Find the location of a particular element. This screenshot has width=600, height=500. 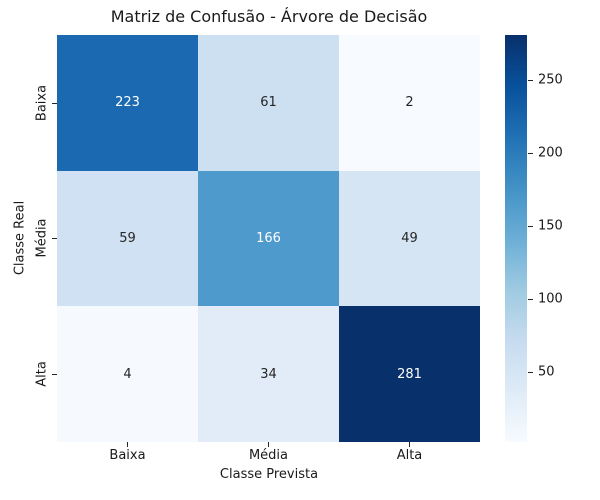

y-tick-label: Alta is located at coordinates (42, 374).